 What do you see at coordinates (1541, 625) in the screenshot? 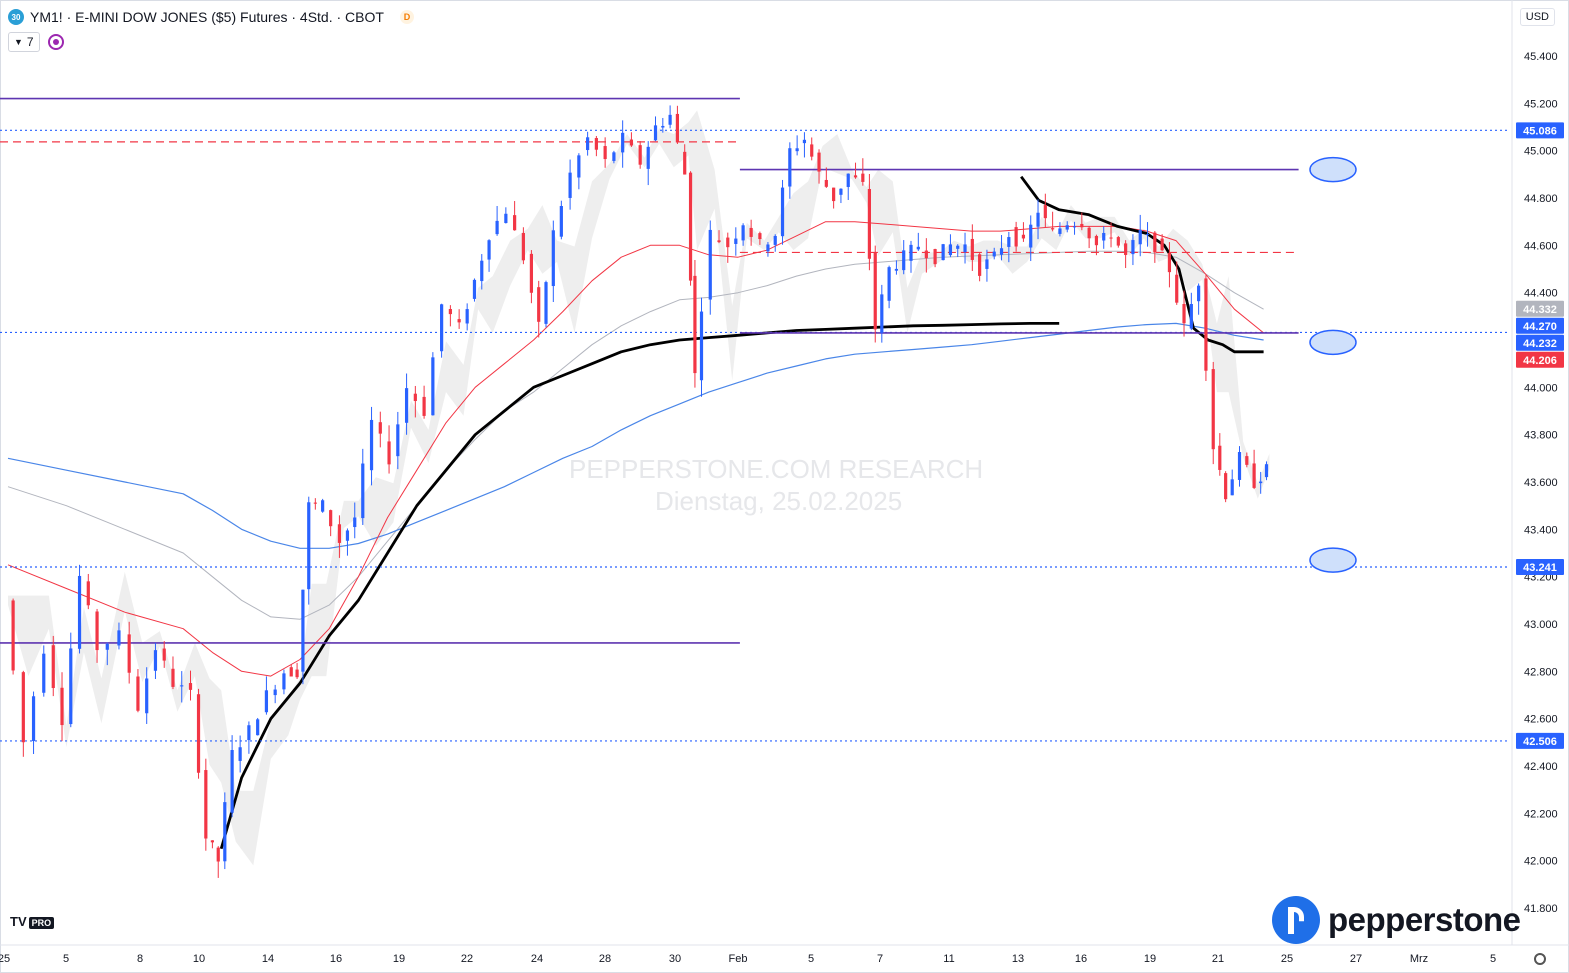
I see `y-tick-label: 43.000` at bounding box center [1541, 625].